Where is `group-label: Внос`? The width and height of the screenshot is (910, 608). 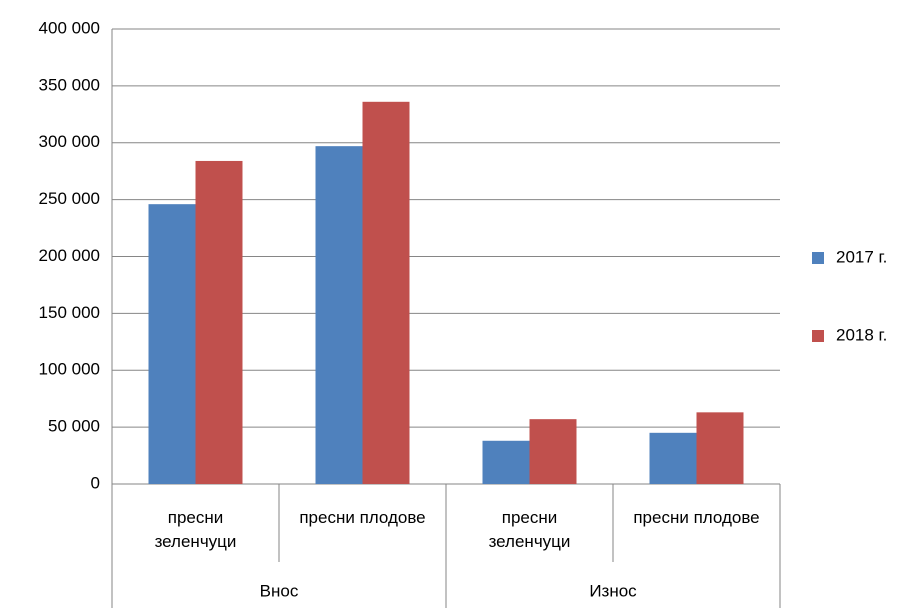
group-label: Внос is located at coordinates (279, 590).